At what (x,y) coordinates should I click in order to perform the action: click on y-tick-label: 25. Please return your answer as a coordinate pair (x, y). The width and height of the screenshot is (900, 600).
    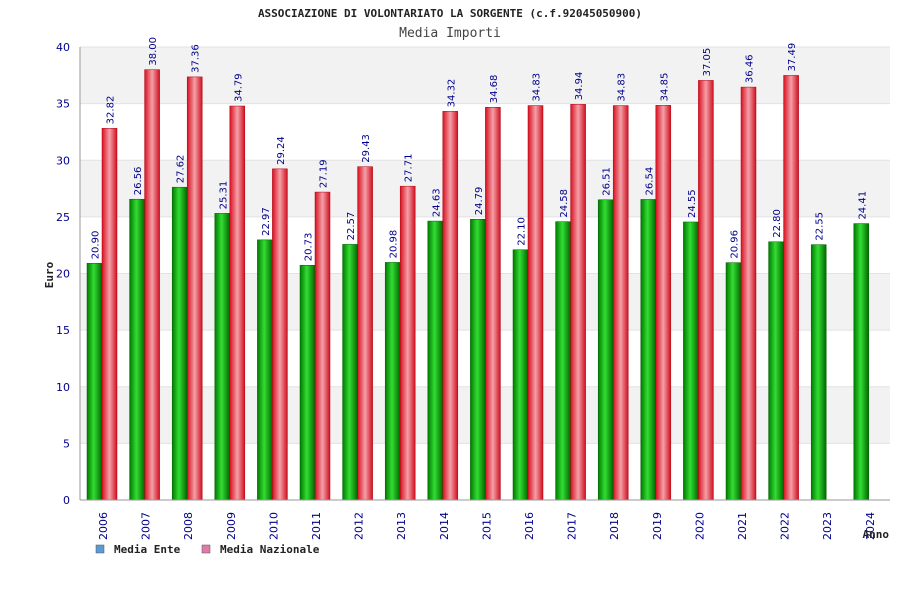
    Looking at the image, I should click on (63, 217).